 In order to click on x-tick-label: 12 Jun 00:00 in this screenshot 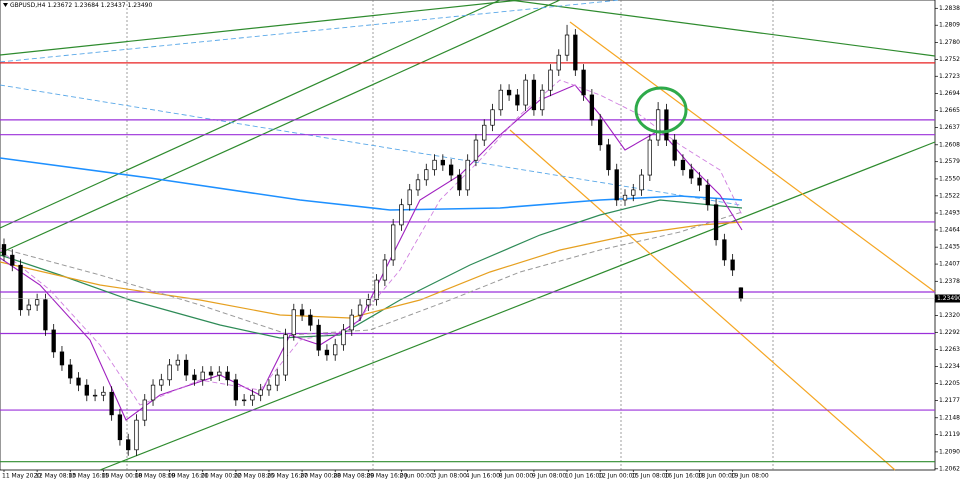, I will do `click(617, 476)`.